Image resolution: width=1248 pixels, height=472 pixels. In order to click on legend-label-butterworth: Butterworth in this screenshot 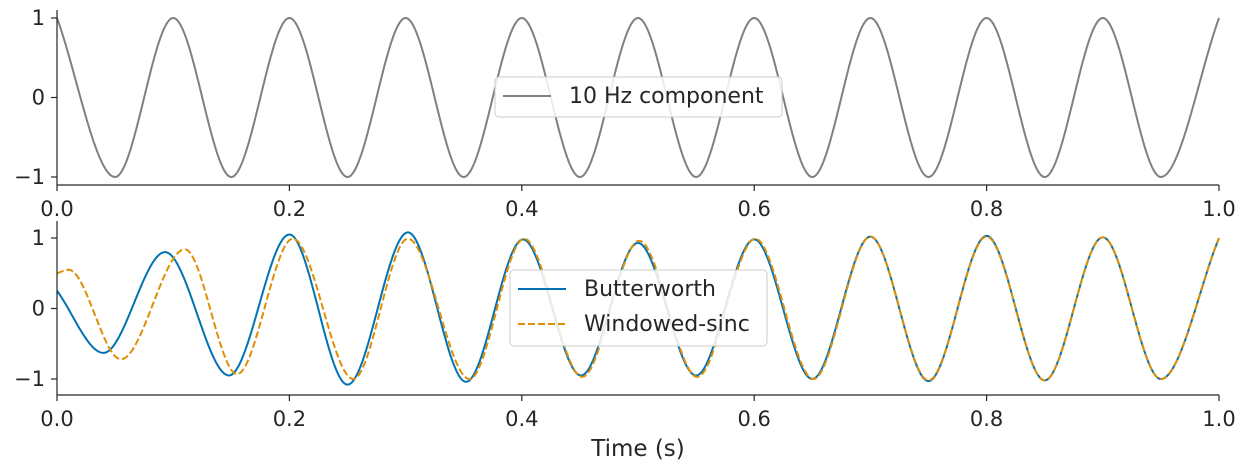, I will do `click(650, 289)`.